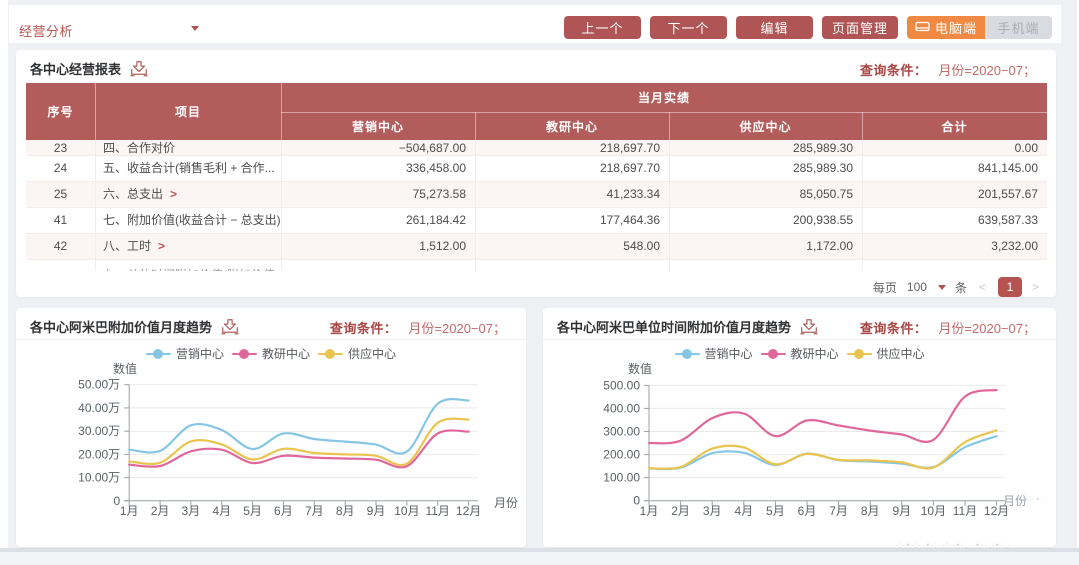  Describe the element at coordinates (99, 454) in the screenshot. I see `svg-text: 20.00万` at that location.